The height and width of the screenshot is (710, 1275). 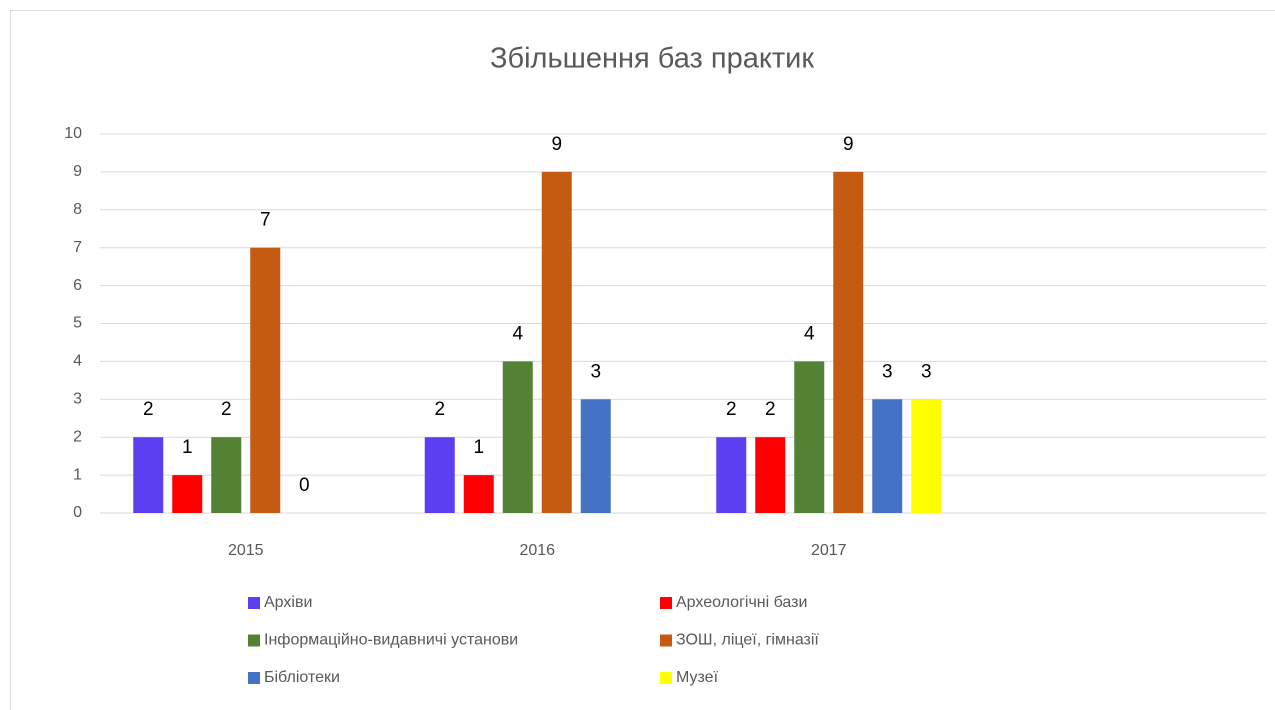 What do you see at coordinates (697, 677) in the screenshot?
I see `legend-label: Музеї` at bounding box center [697, 677].